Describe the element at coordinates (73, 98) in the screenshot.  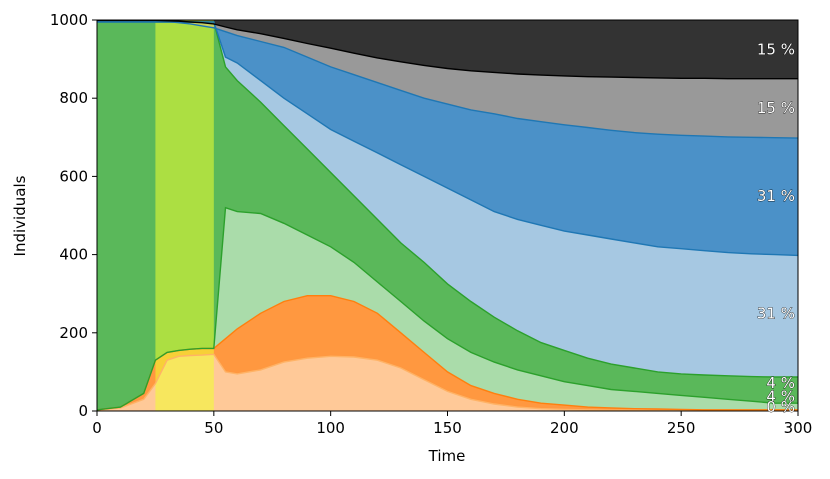
I see `y-tick-label: 800` at that location.